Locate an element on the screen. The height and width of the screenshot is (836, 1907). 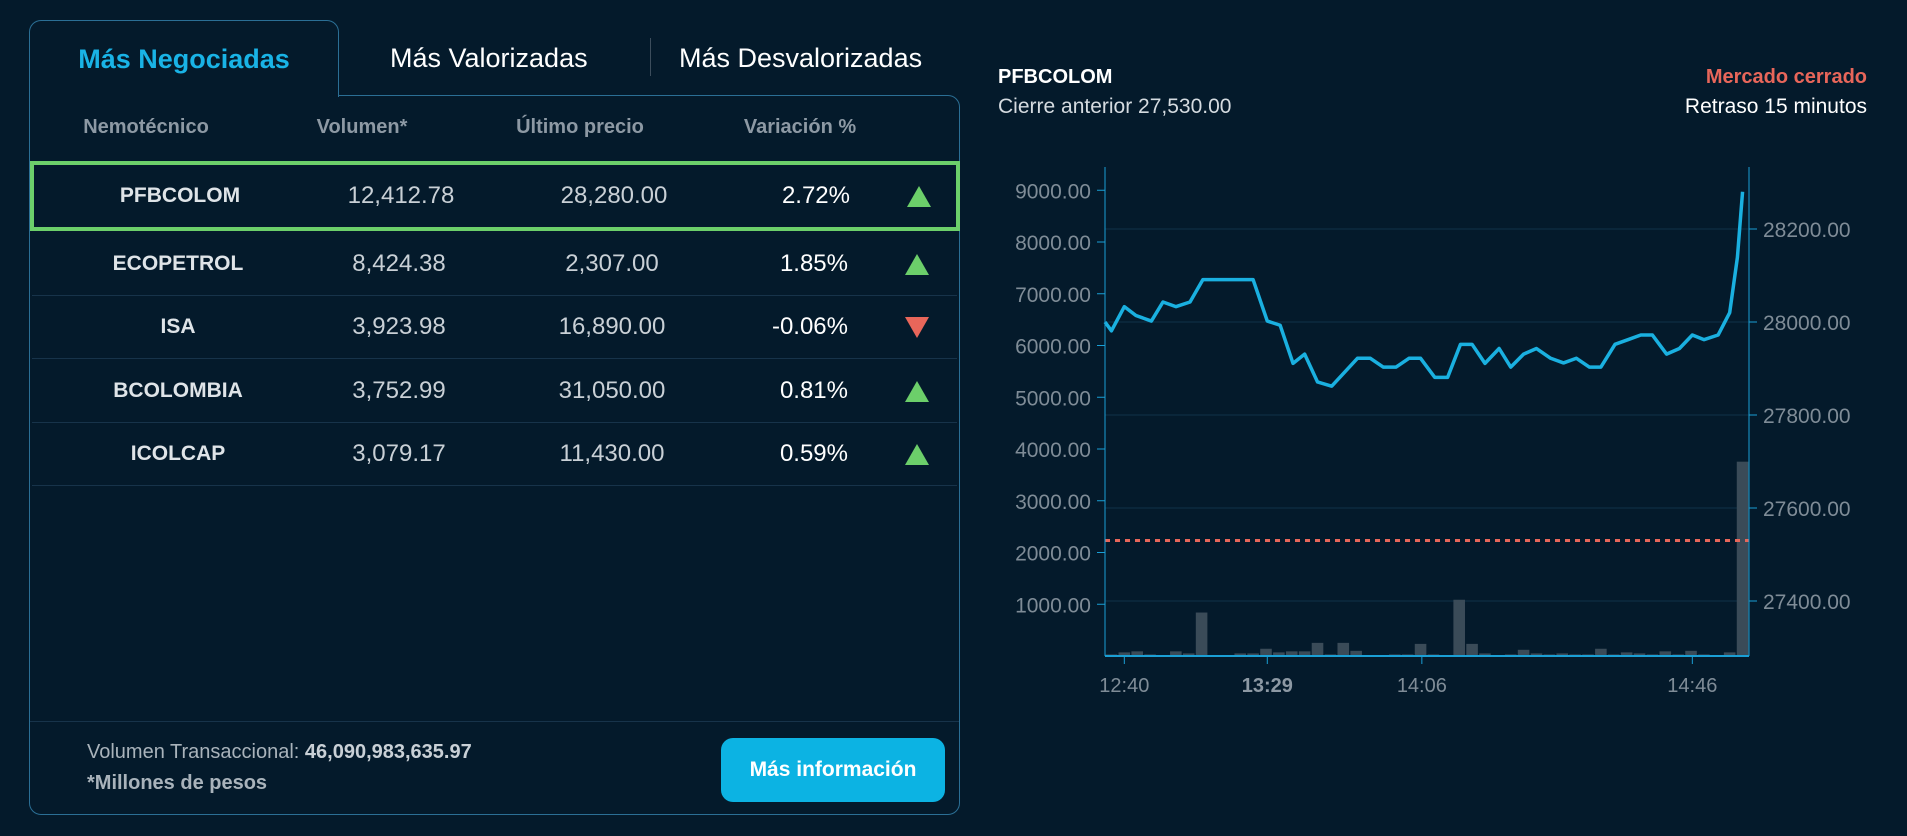
header-ultimo-precio: Último precio is located at coordinates (580, 127).